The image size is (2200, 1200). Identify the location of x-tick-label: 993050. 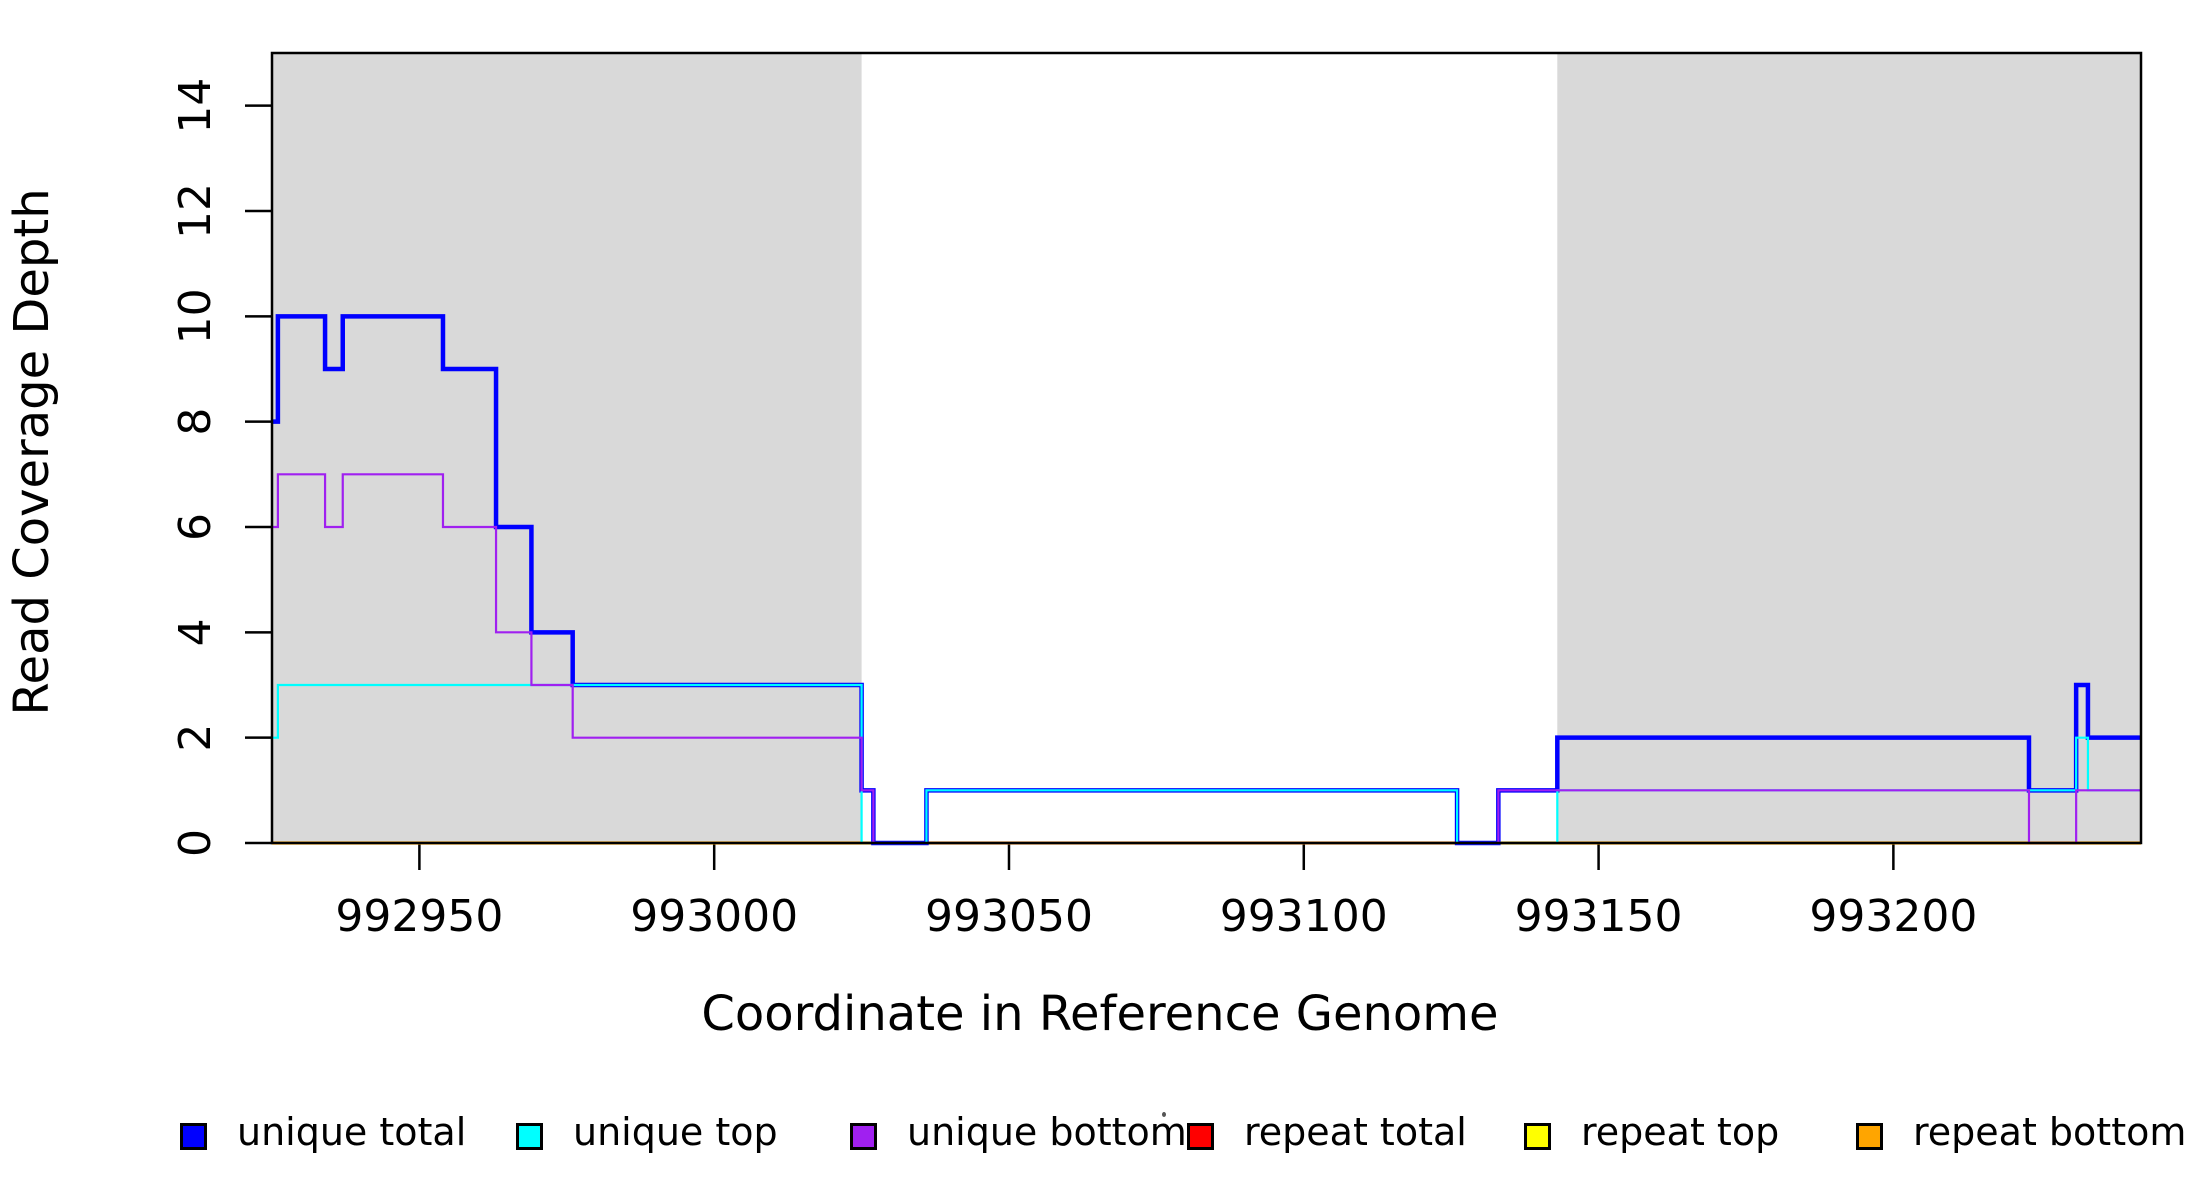
(1009, 916).